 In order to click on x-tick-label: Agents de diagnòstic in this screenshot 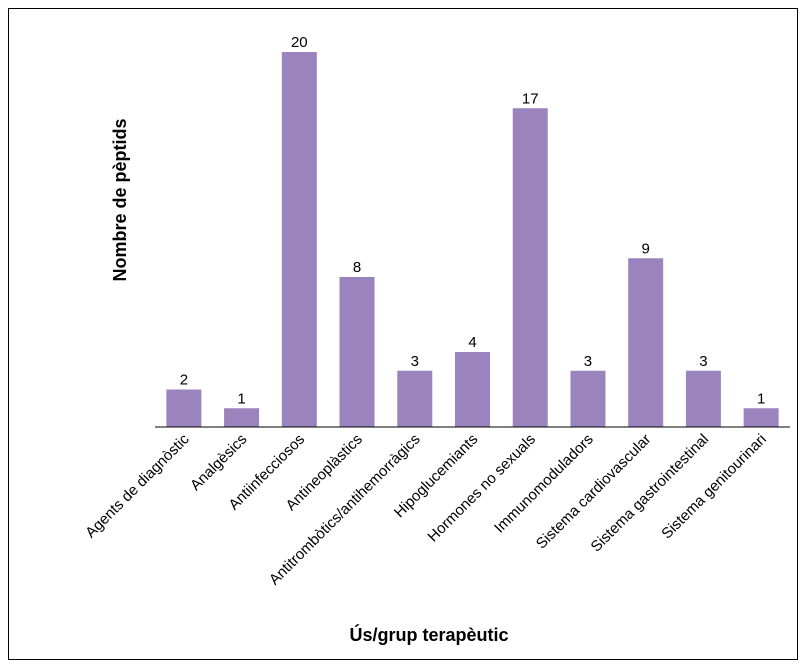, I will do `click(137, 485)`.